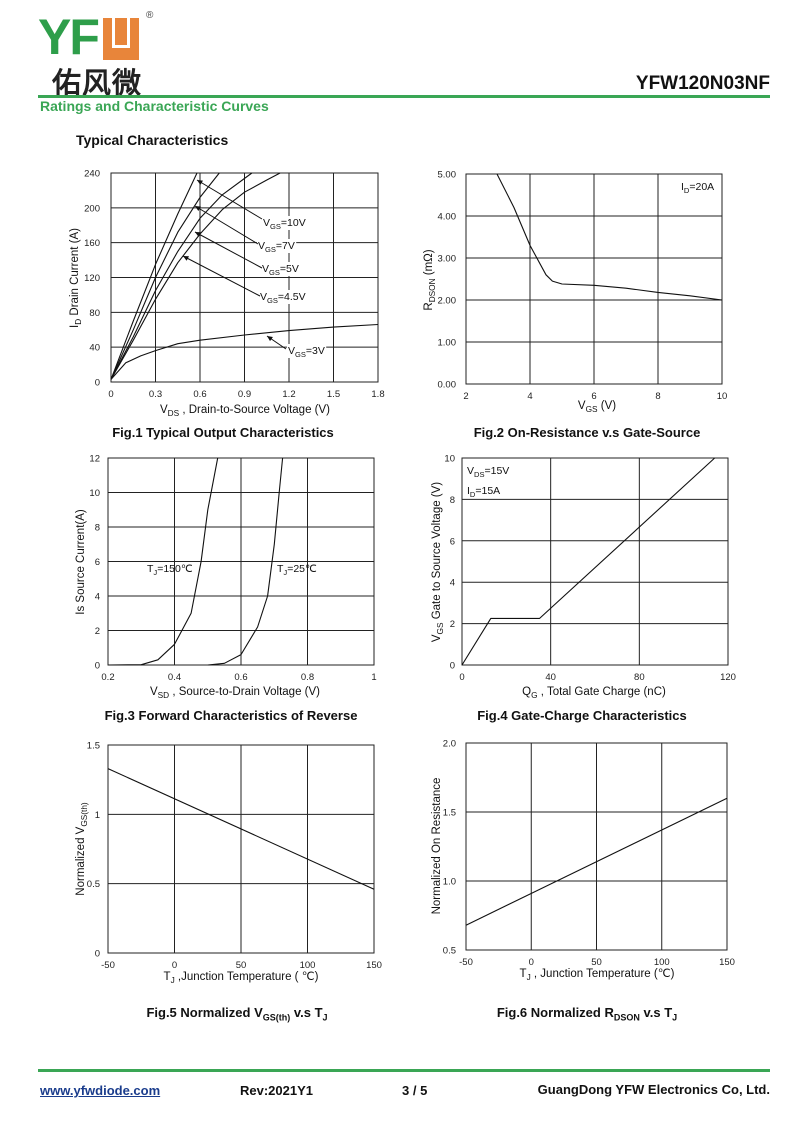  Describe the element at coordinates (447, 385) in the screenshot. I see `y-tick-label: 0.00` at that location.